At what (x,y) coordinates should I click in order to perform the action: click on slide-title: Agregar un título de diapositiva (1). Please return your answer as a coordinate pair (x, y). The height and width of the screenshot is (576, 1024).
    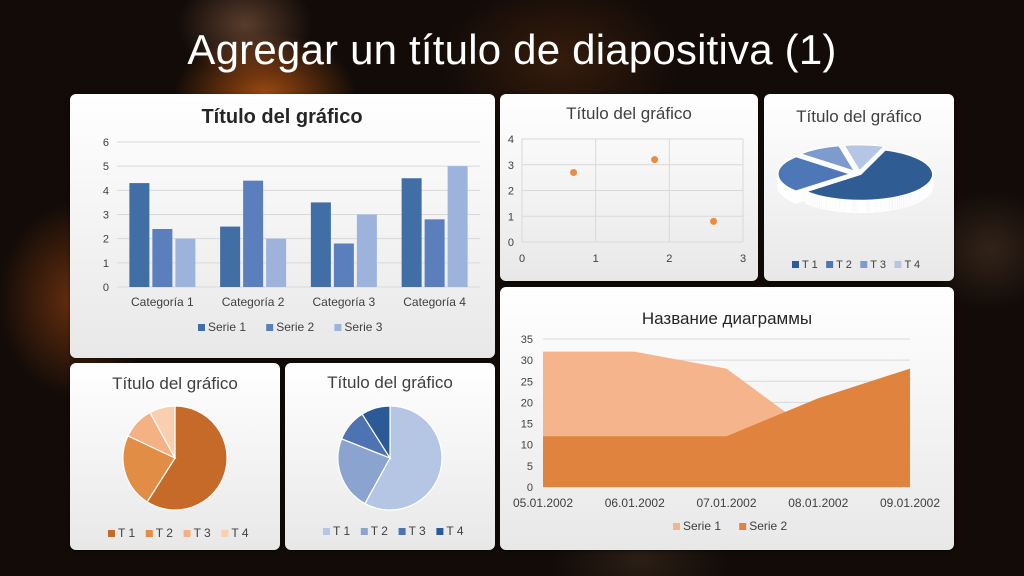
    Looking at the image, I should click on (512, 49).